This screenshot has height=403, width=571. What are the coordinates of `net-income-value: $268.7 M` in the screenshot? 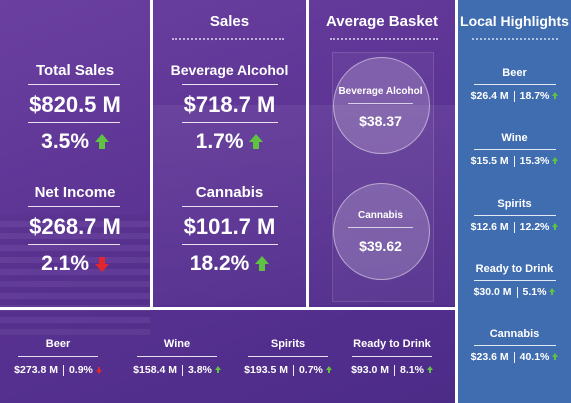 It's located at (75, 226).